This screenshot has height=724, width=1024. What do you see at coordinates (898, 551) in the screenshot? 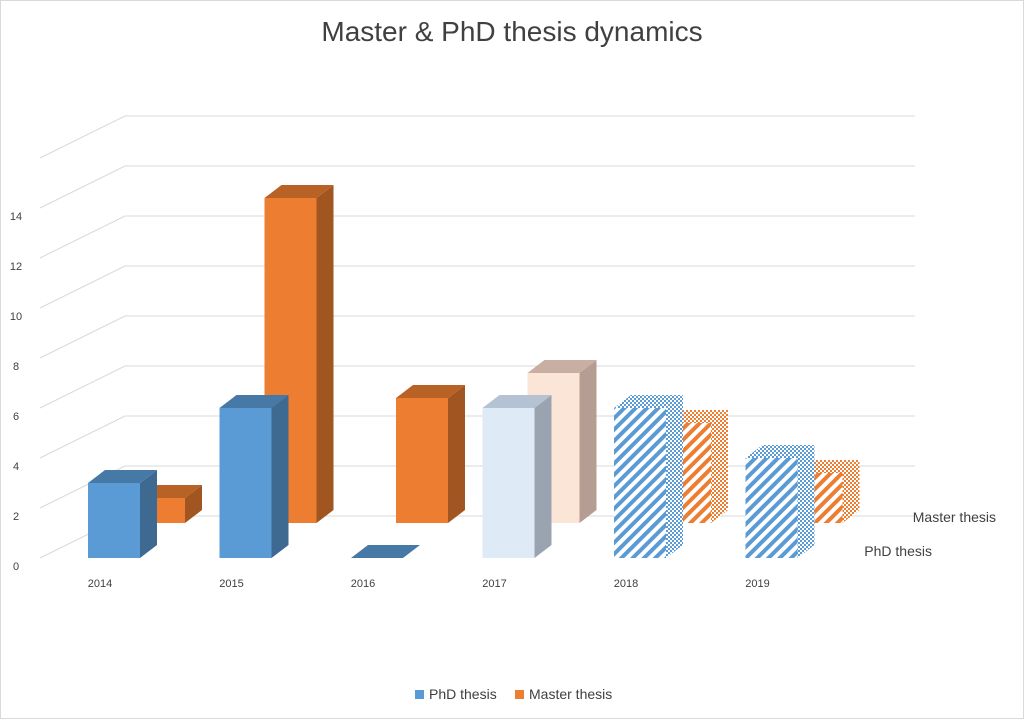
I see `depth-label-phd: PhD thesis` at bounding box center [898, 551].